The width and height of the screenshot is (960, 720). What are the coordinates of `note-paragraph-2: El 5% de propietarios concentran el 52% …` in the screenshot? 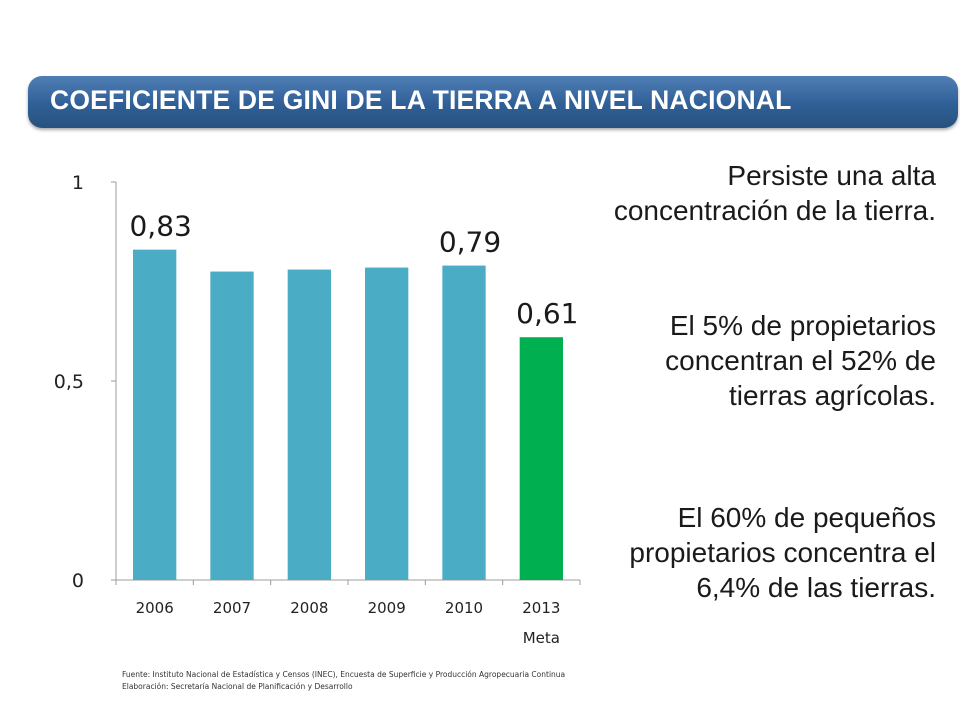 It's located at (800, 360).